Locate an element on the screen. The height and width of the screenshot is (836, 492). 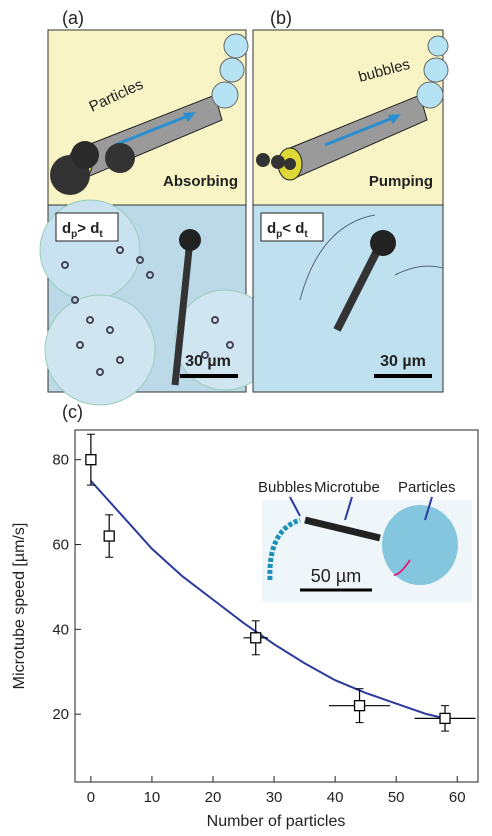
y-tick-label: 40 is located at coordinates (60, 629).